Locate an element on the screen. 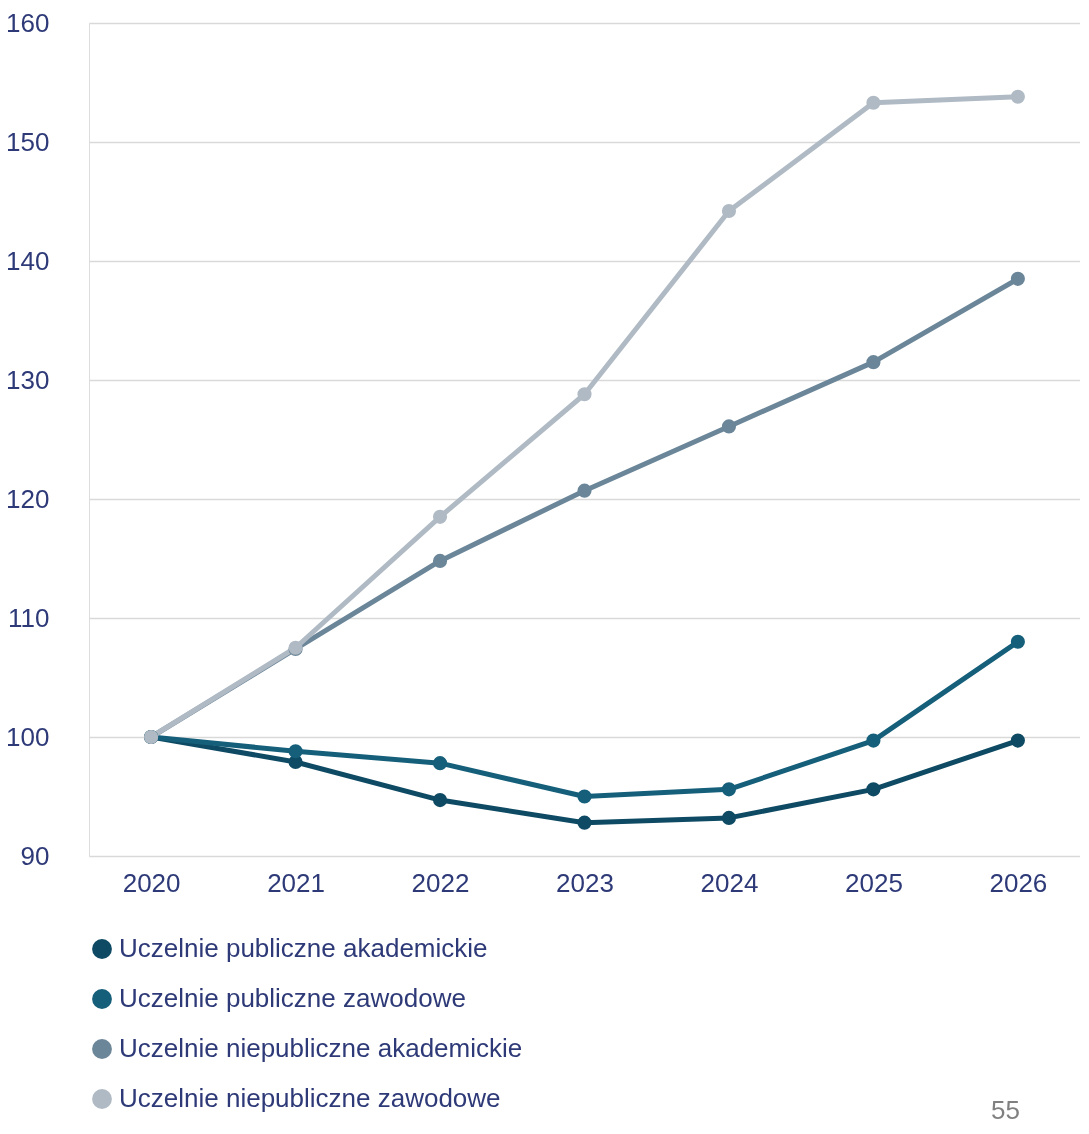 This screenshot has width=1089, height=1134. legend-label: Uczelnie niepubliczne zawodowe is located at coordinates (310, 1098).